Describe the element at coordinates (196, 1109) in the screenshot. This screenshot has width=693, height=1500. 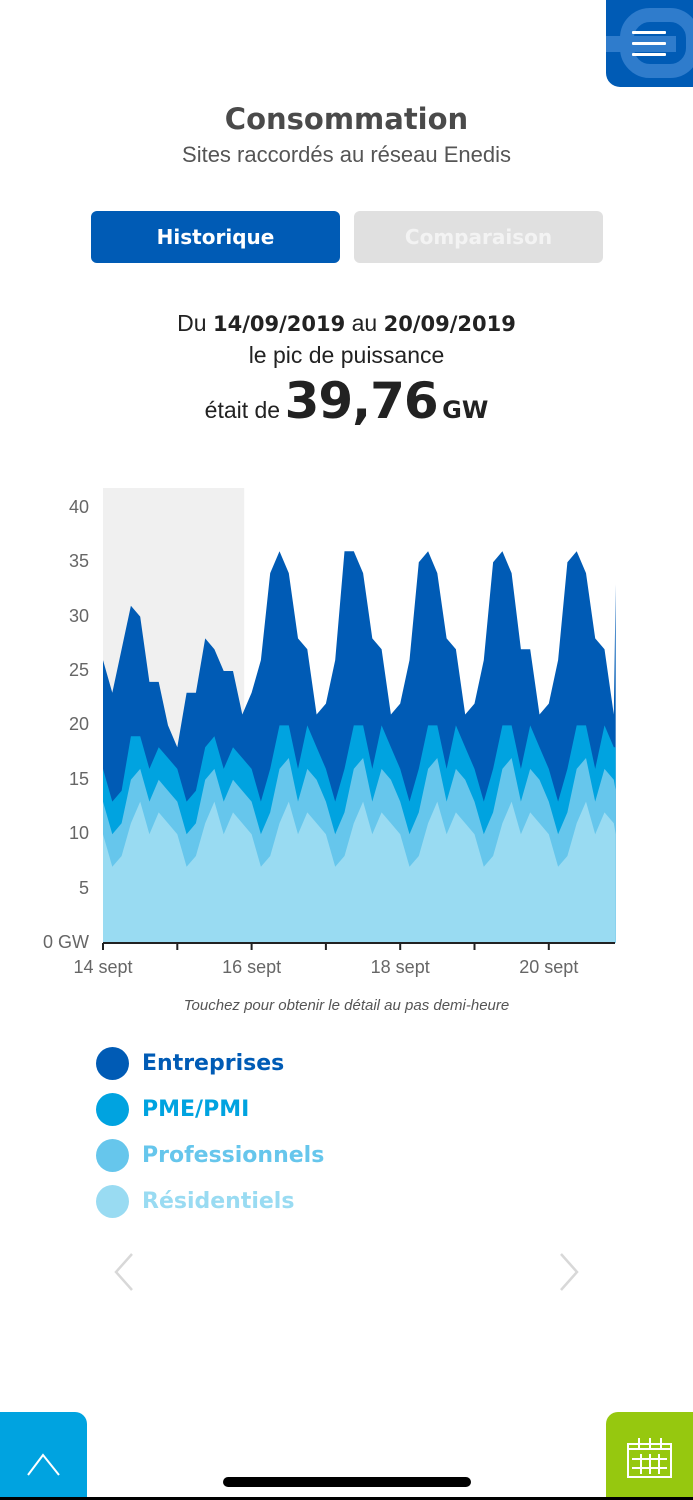
I see `legend-label: PME/PMI` at that location.